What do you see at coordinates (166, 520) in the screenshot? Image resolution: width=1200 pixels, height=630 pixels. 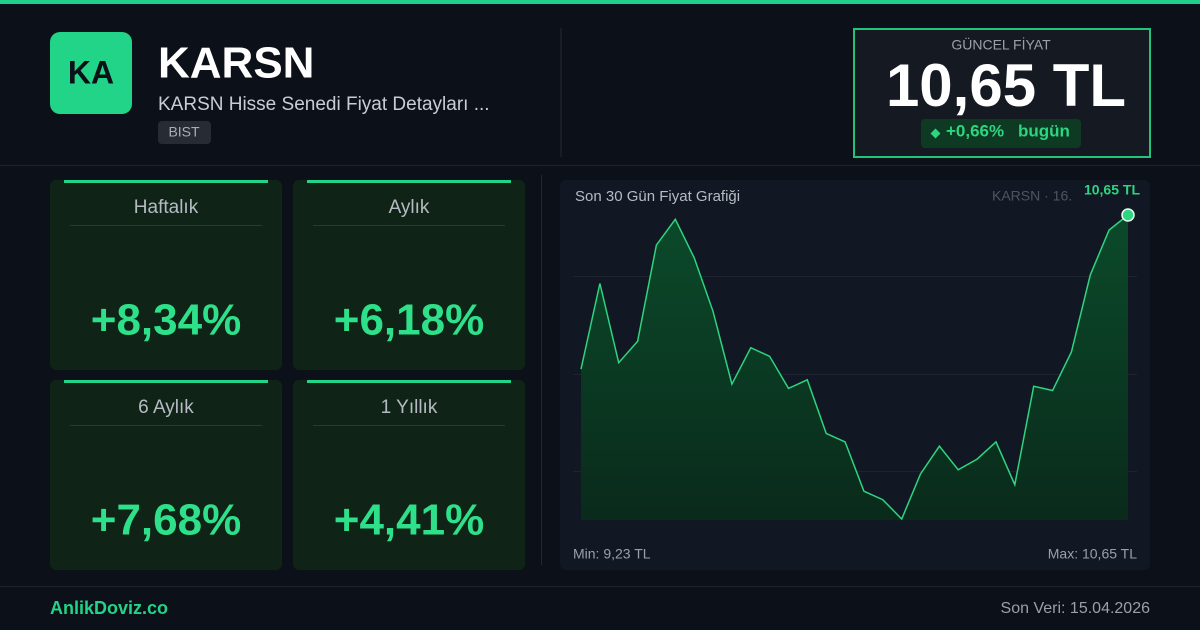 I see `card-value: +7,68%` at bounding box center [166, 520].